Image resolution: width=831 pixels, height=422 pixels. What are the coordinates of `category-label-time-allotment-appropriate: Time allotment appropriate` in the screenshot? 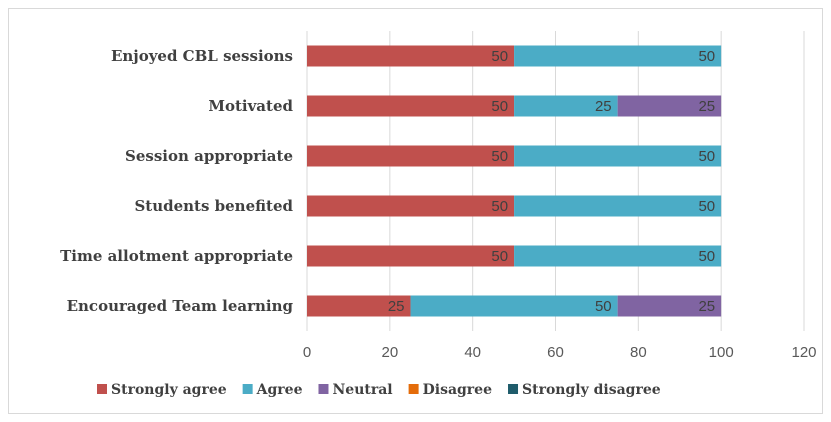 It's located at (176, 256).